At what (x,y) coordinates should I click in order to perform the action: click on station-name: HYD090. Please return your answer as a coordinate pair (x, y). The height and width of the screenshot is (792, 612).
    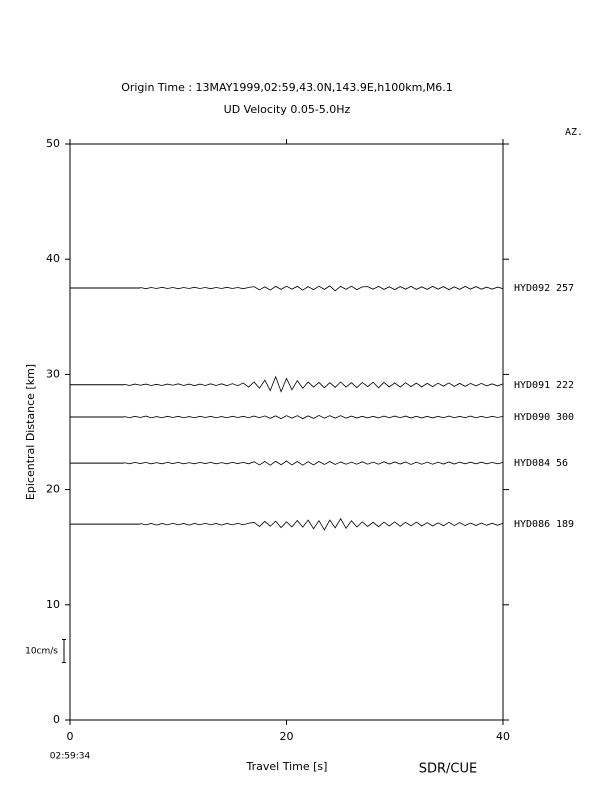
    Looking at the image, I should click on (532, 417).